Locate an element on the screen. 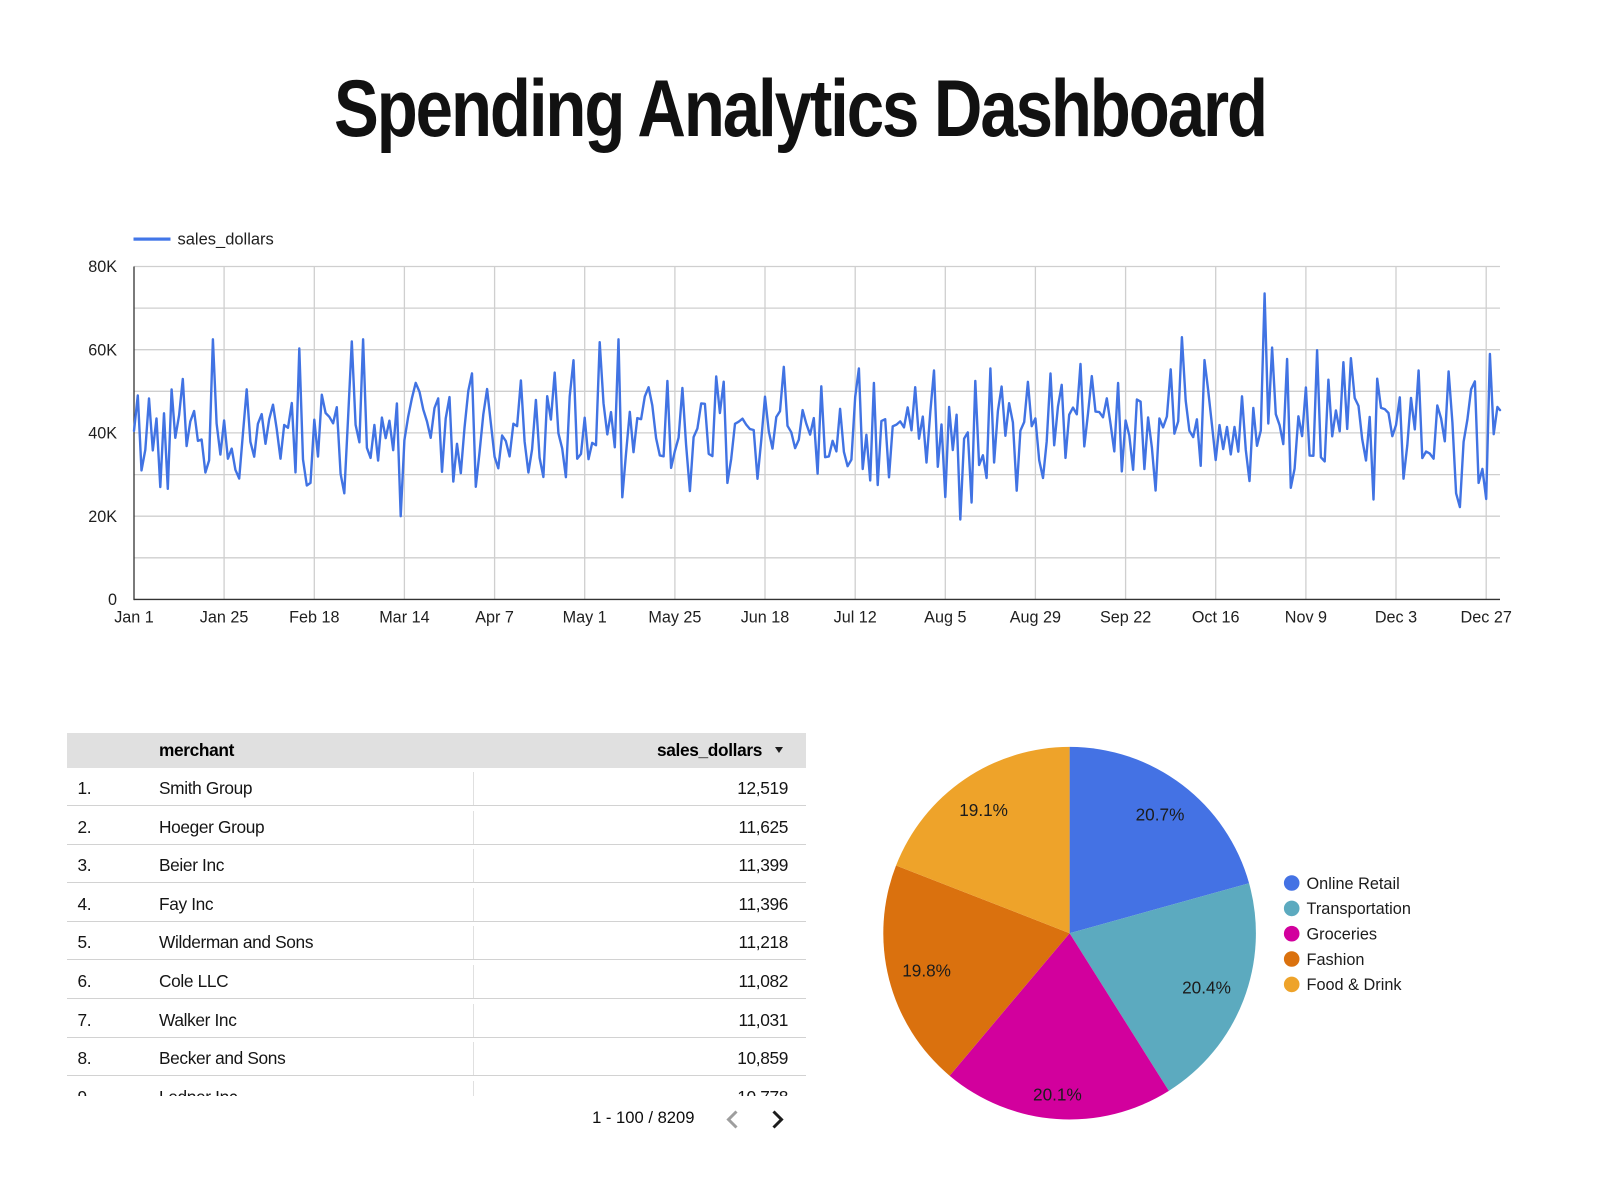 This screenshot has width=1600, height=1200. svg-text: Nov 9 is located at coordinates (1306, 618).